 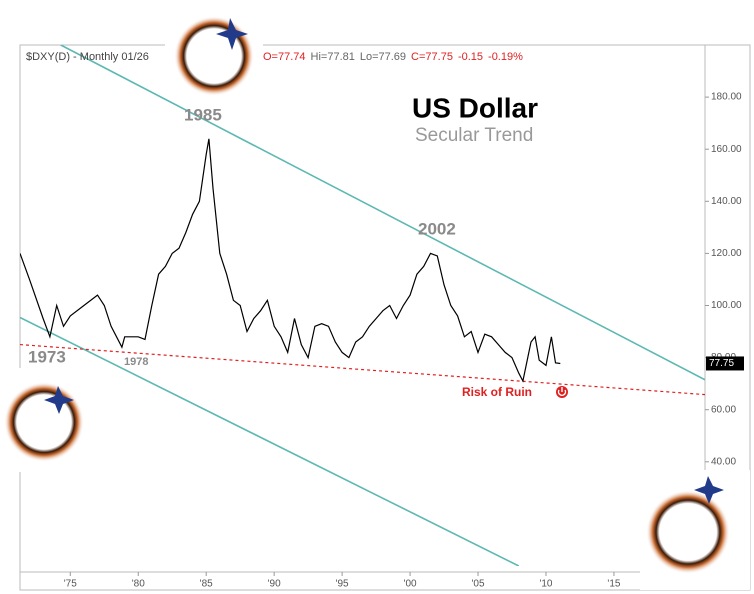 What do you see at coordinates (478, 584) in the screenshot?
I see `x-tick-label: '05` at bounding box center [478, 584].